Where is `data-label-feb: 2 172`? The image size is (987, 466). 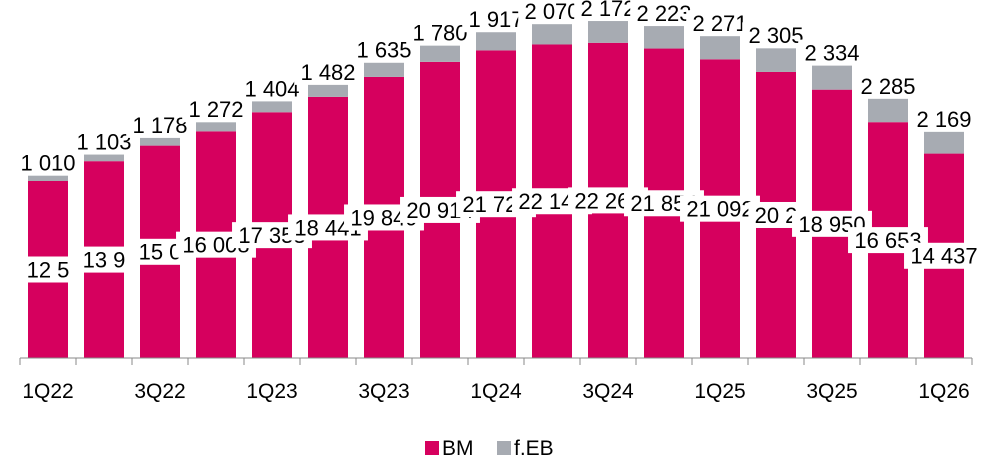 data-label-feb: 2 172 is located at coordinates (607, 10).